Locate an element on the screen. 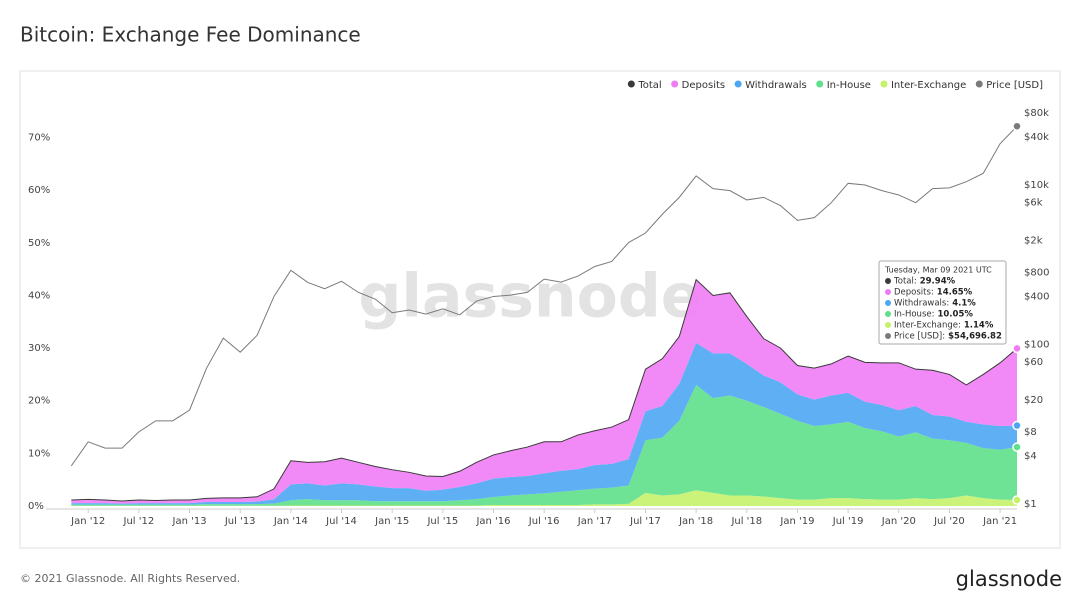  tooltip-label: In-House: is located at coordinates (914, 315).